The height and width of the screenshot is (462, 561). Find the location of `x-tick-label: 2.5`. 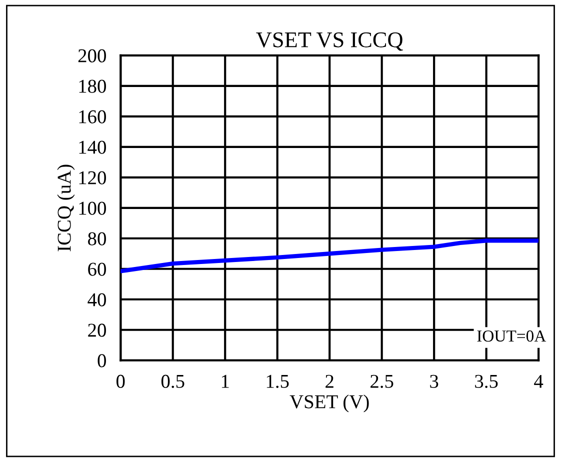

x-tick-label: 2.5 is located at coordinates (382, 381).